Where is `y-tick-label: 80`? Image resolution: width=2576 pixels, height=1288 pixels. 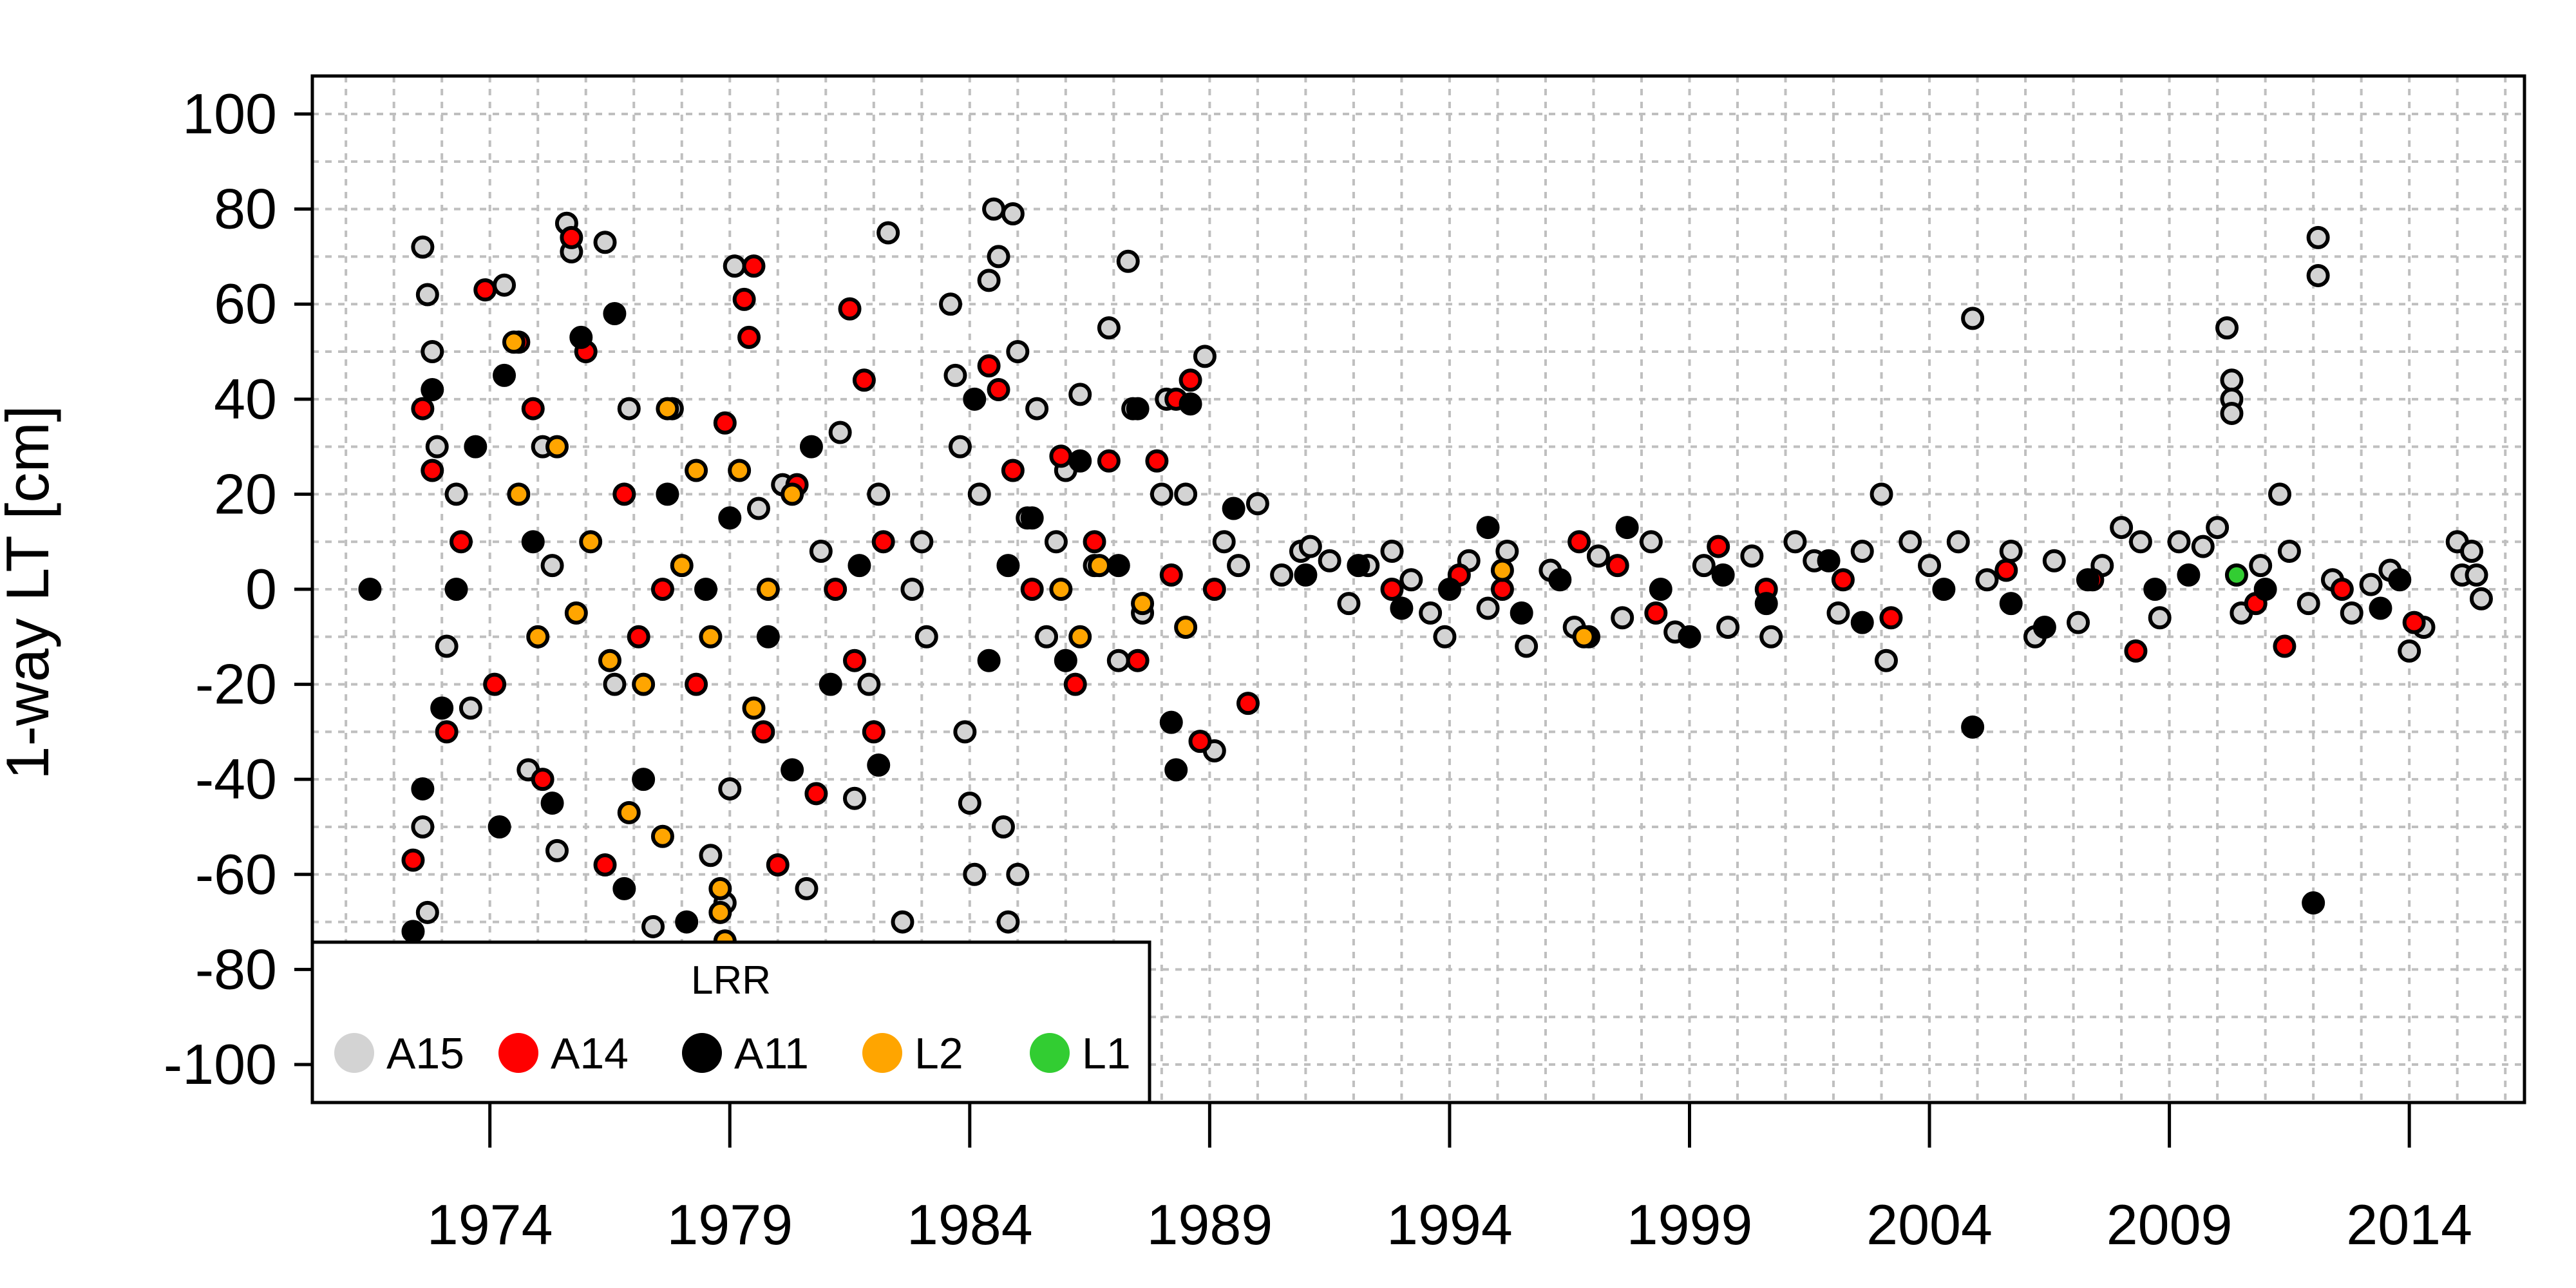 y-tick-label: 80 is located at coordinates (246, 209).